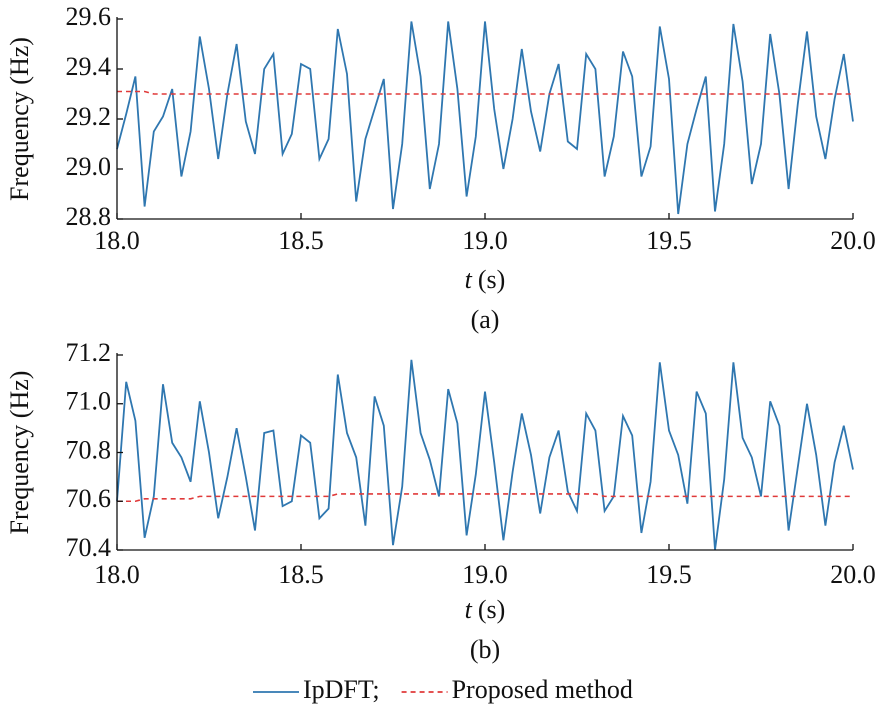  I want to click on y-tick-label: 29.2, so click(89, 116).